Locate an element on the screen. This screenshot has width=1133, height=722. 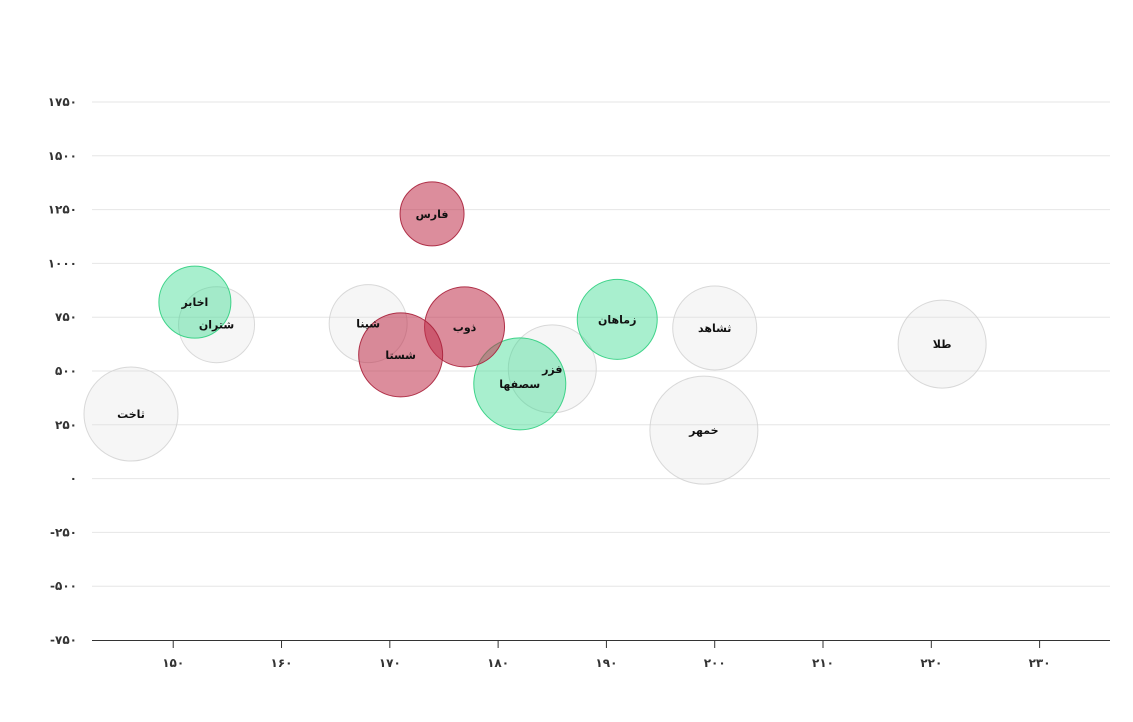
bubble-label: شتران is located at coordinates (216, 325).